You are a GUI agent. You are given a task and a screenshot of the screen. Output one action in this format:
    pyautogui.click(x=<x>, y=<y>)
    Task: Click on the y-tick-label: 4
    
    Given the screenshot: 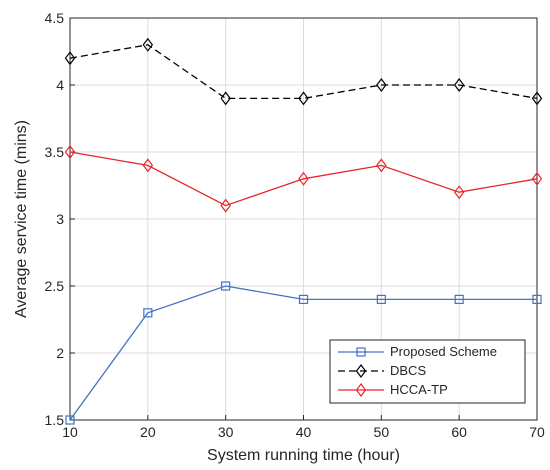 What is the action you would take?
    pyautogui.click(x=60, y=85)
    